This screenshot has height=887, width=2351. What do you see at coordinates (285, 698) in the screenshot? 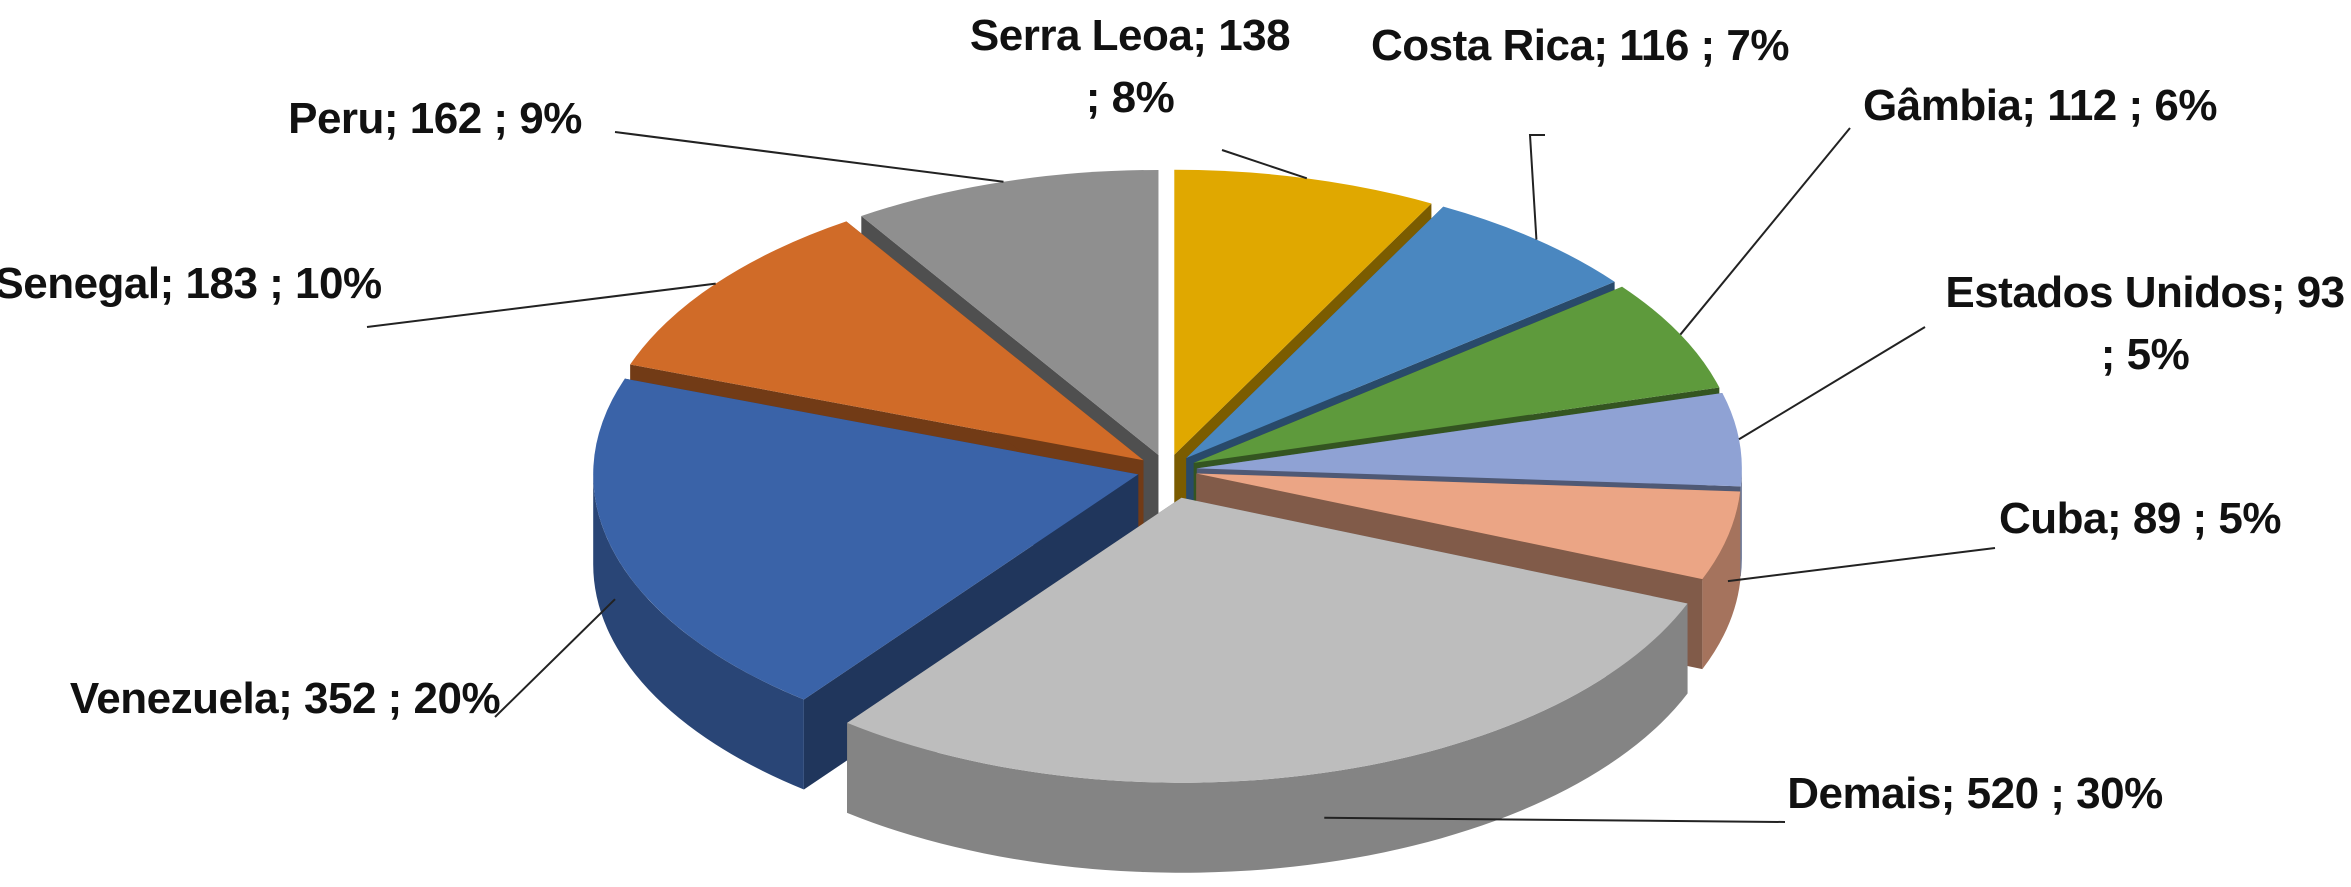
I see `data-label: Venezuela; 352 ; 20%` at bounding box center [285, 698].